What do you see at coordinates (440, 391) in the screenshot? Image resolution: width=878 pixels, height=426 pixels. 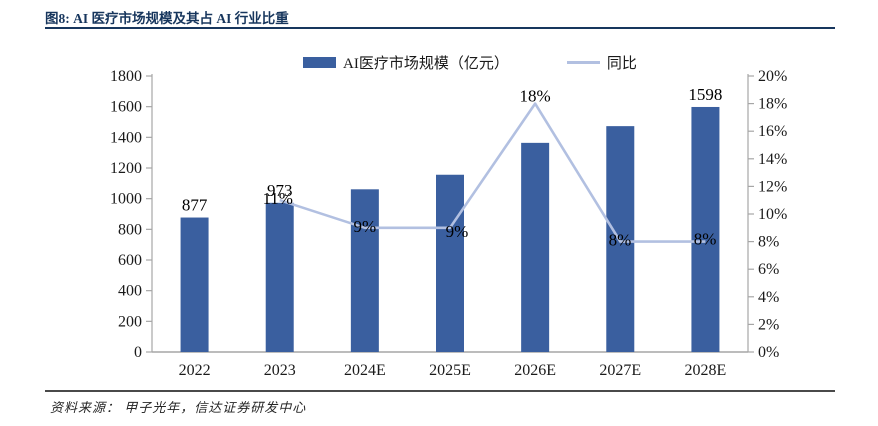 I see `footer-divider` at bounding box center [440, 391].